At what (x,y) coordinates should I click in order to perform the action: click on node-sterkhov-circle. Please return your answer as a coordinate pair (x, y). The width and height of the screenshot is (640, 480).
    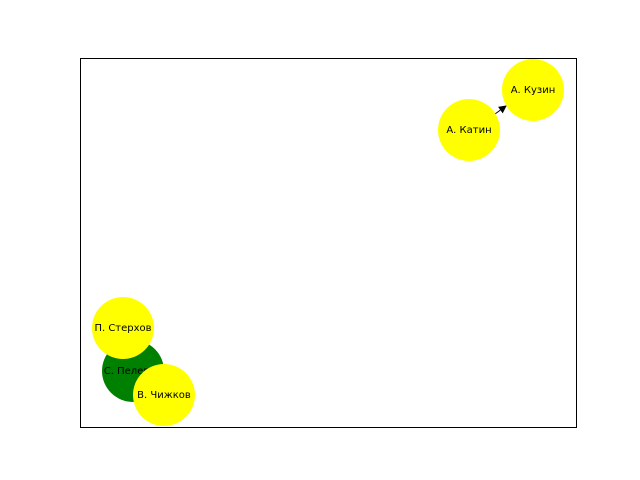
    Looking at the image, I should click on (123, 328).